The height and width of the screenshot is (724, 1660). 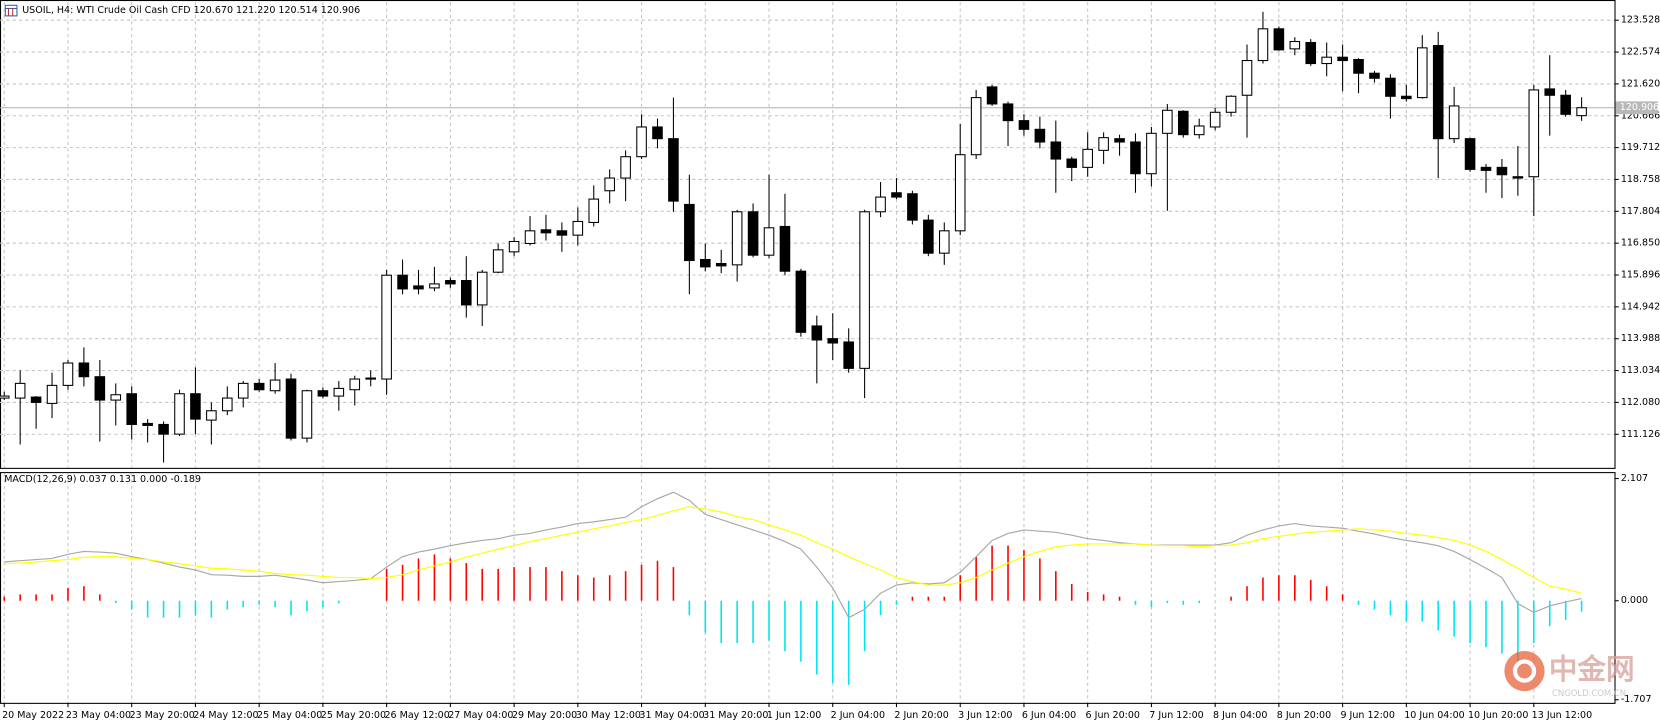 What do you see at coordinates (793, 550) in the screenshot?
I see `macd-line` at bounding box center [793, 550].